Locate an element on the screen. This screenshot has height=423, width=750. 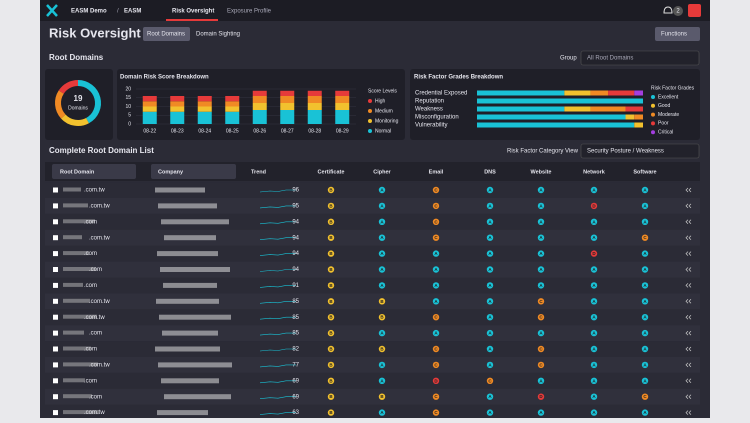
column-header: Trend is located at coordinates (258, 172).